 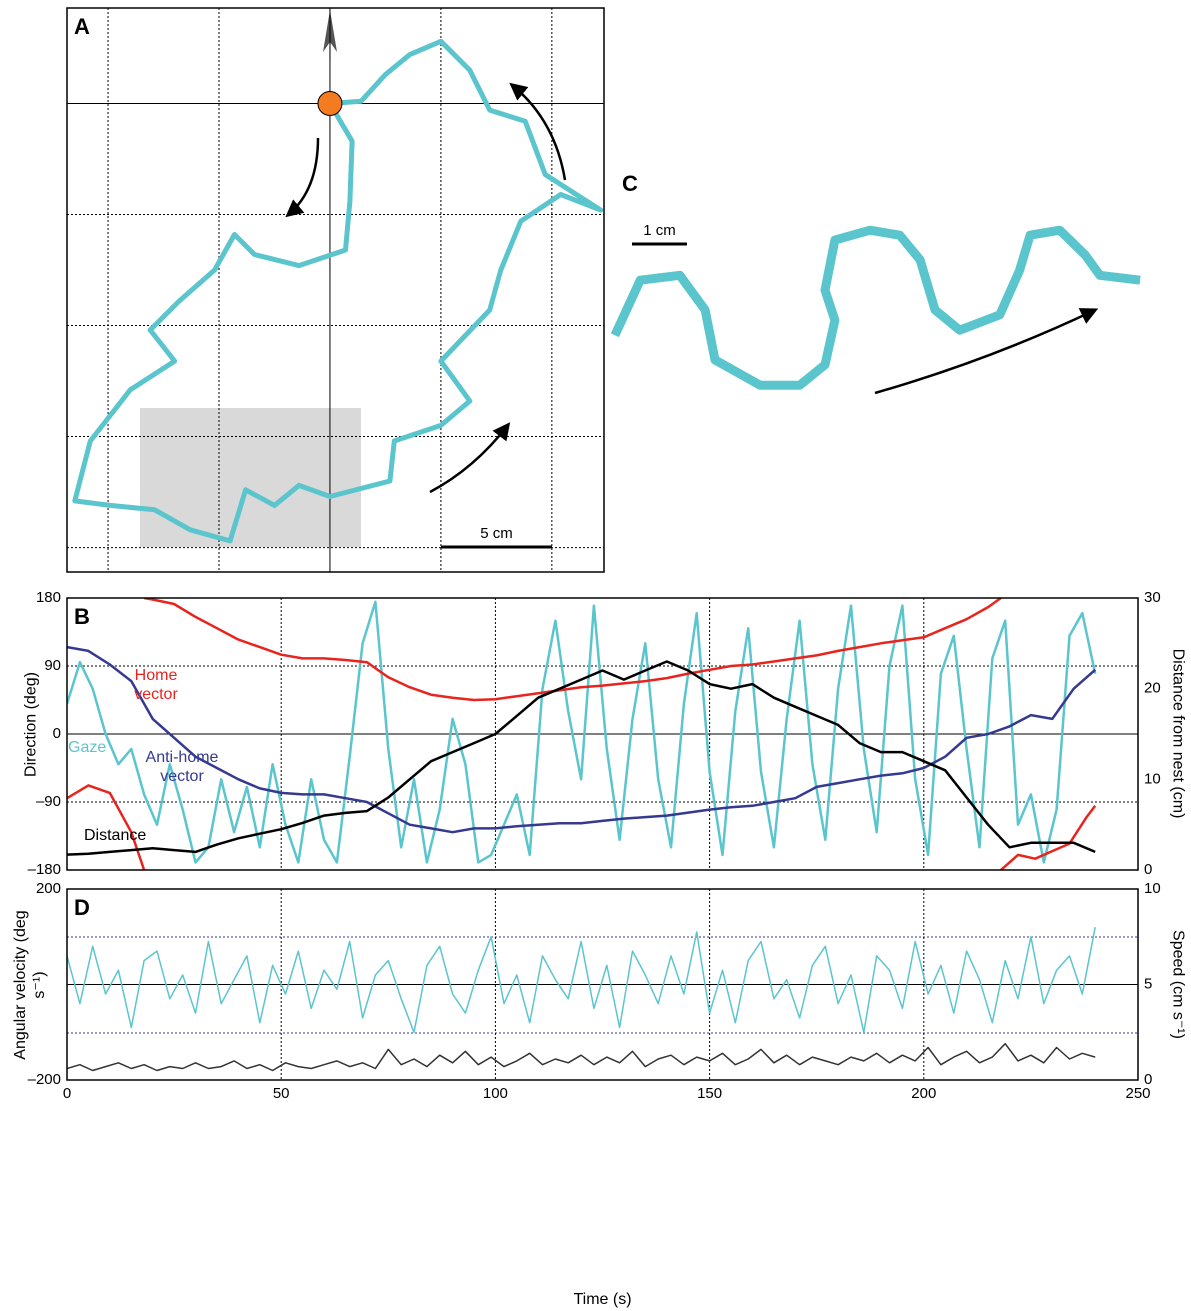 I want to click on x-tick-label: 50, so click(x=281, y=1093).